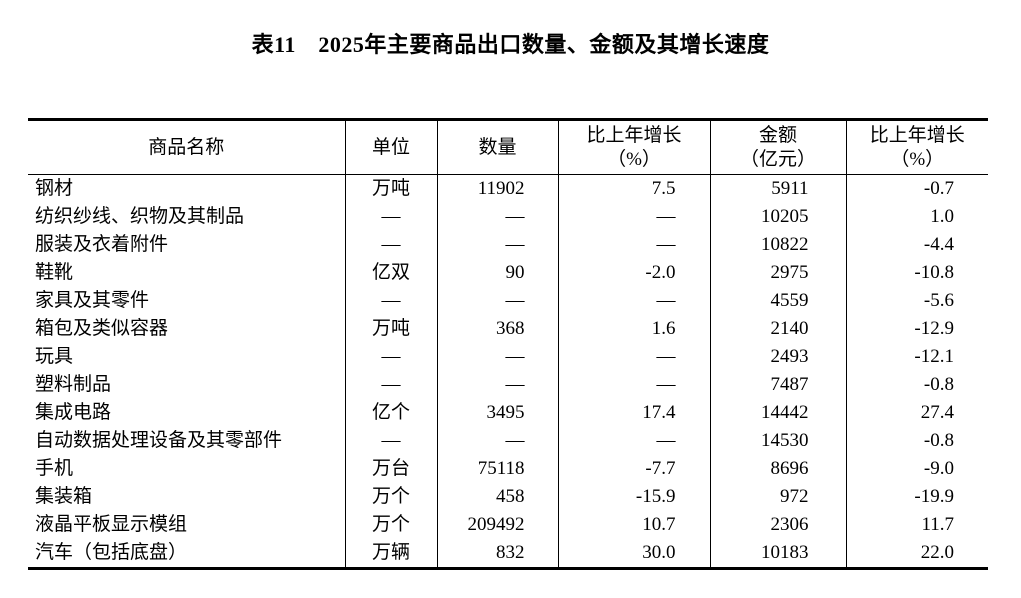  I want to click on header-amount-line1: 金额, so click(777, 135).